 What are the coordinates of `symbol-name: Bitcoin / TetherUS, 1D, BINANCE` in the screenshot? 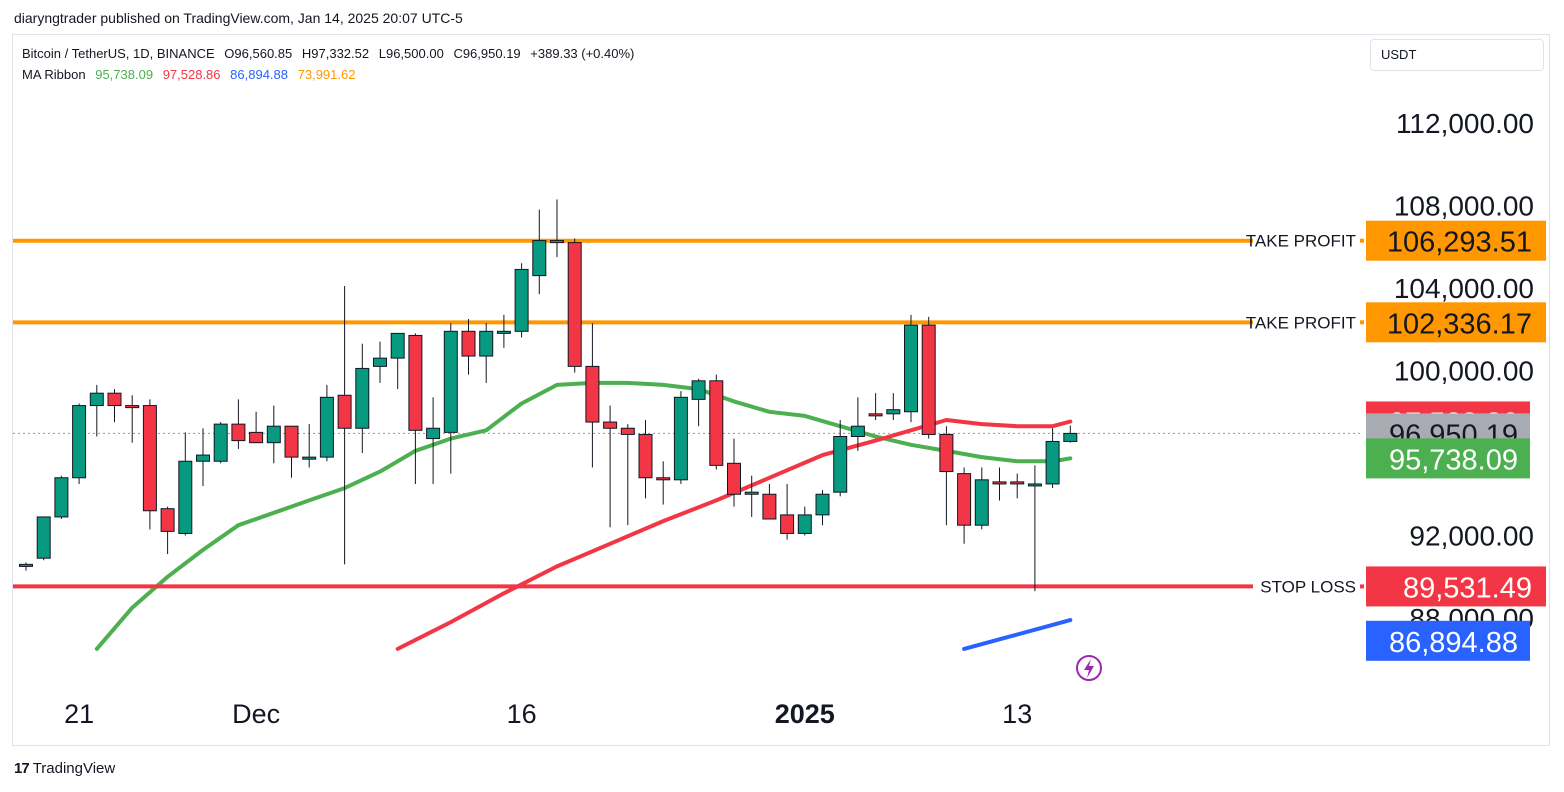 It's located at (118, 53).